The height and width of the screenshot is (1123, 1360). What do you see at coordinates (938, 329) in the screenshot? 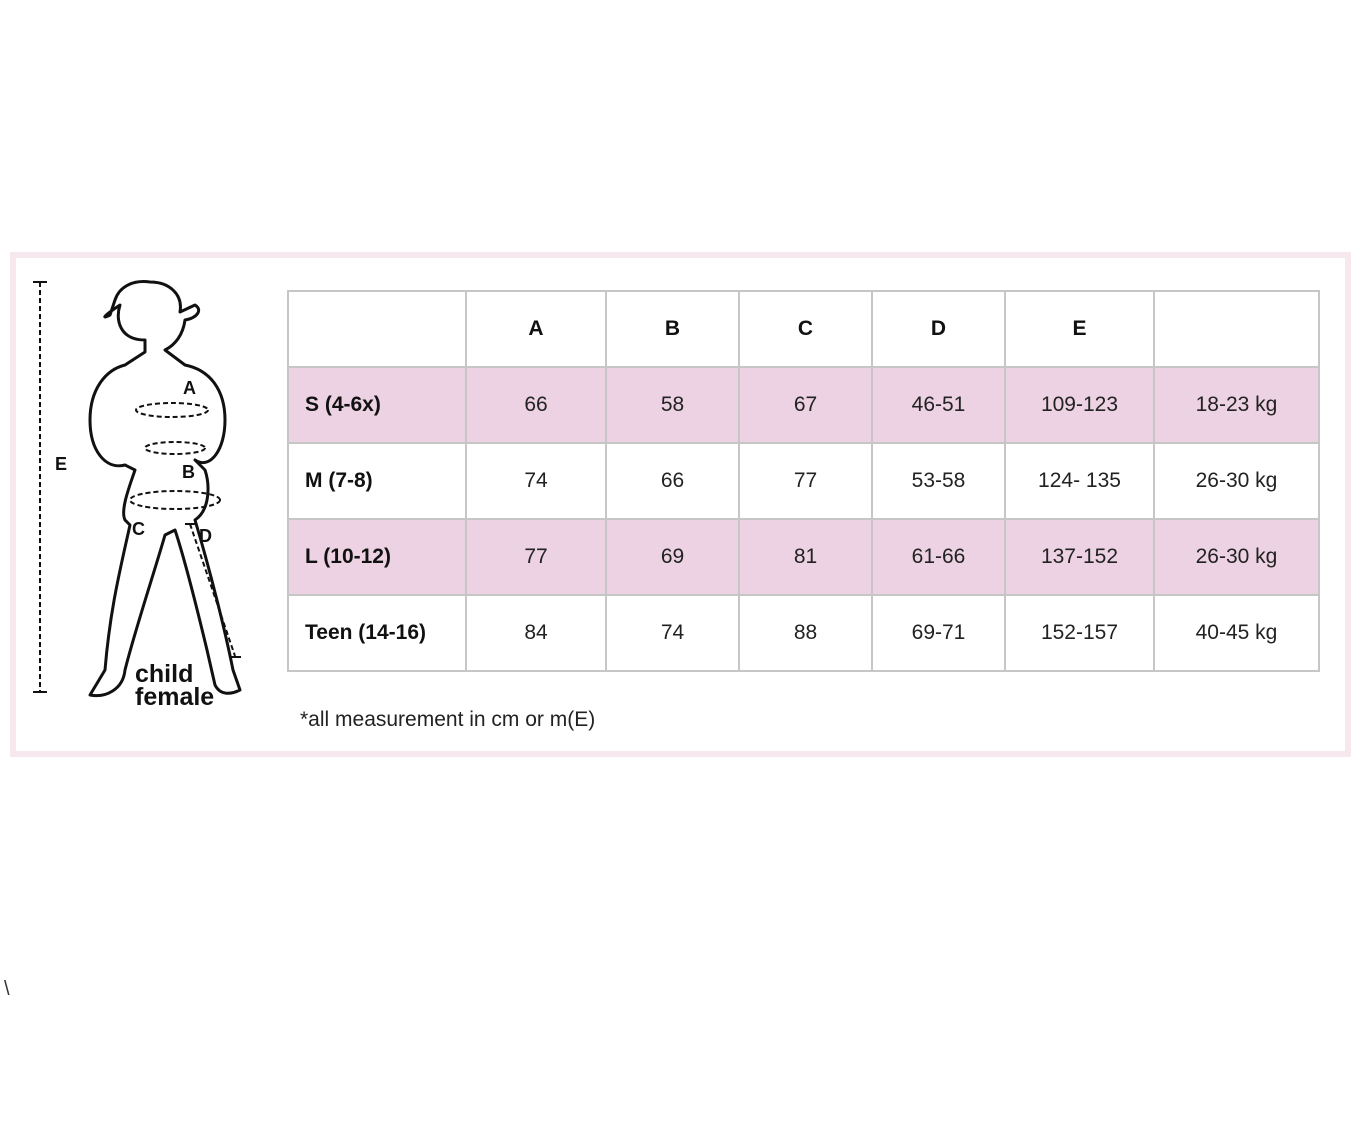
I see `header-cell: D` at bounding box center [938, 329].